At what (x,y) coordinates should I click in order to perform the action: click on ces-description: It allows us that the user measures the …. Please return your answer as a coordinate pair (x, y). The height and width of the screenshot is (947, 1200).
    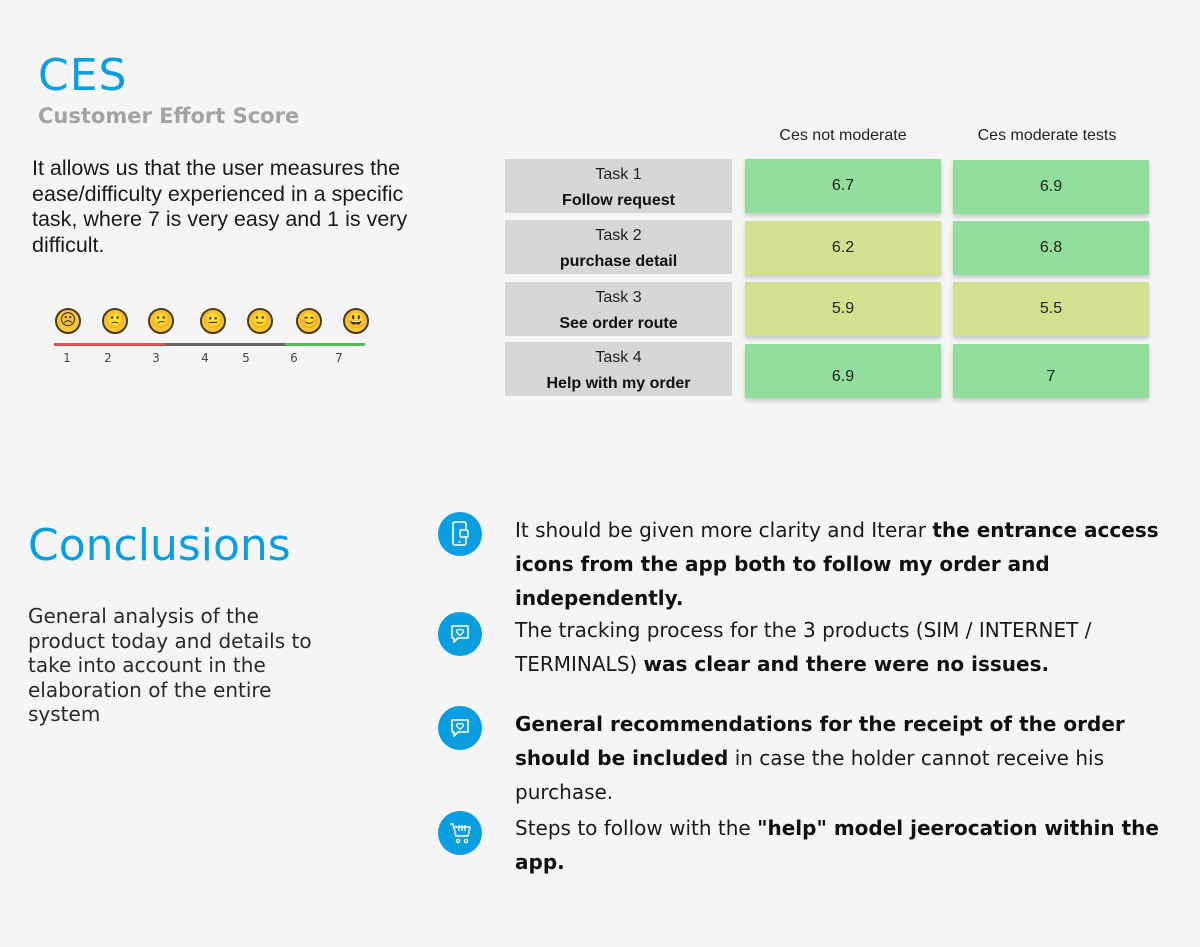
    Looking at the image, I should click on (220, 206).